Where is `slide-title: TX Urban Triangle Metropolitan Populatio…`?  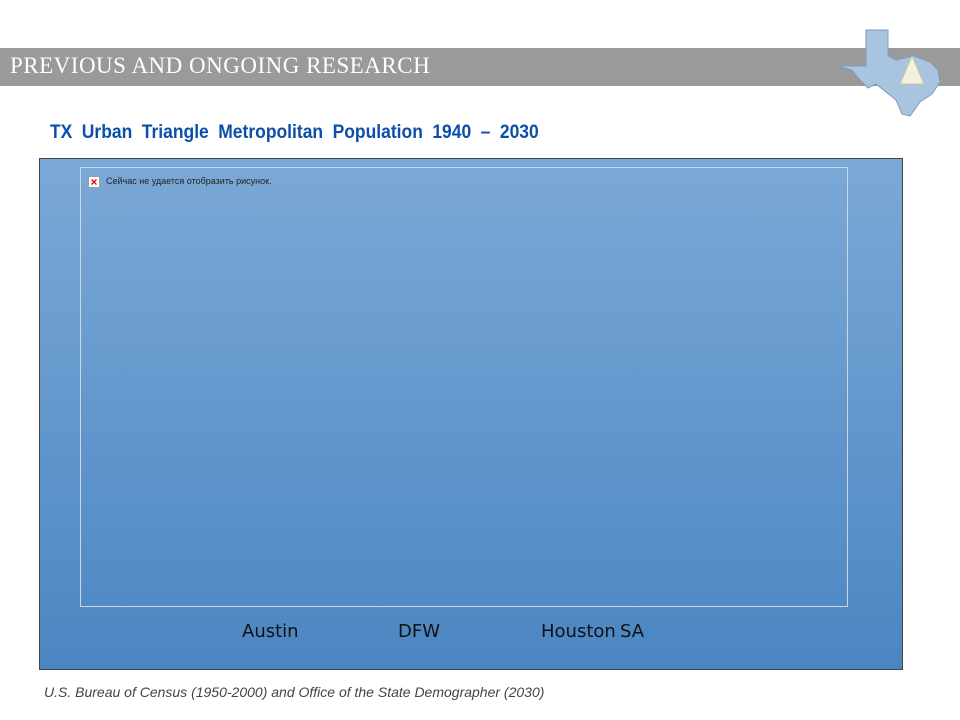
slide-title: TX Urban Triangle Metropolitan Populatio… is located at coordinates (294, 132).